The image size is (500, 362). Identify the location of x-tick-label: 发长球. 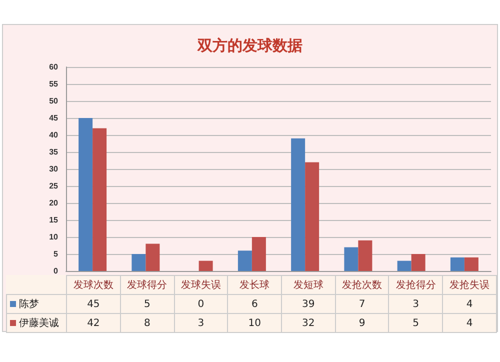
(255, 285).